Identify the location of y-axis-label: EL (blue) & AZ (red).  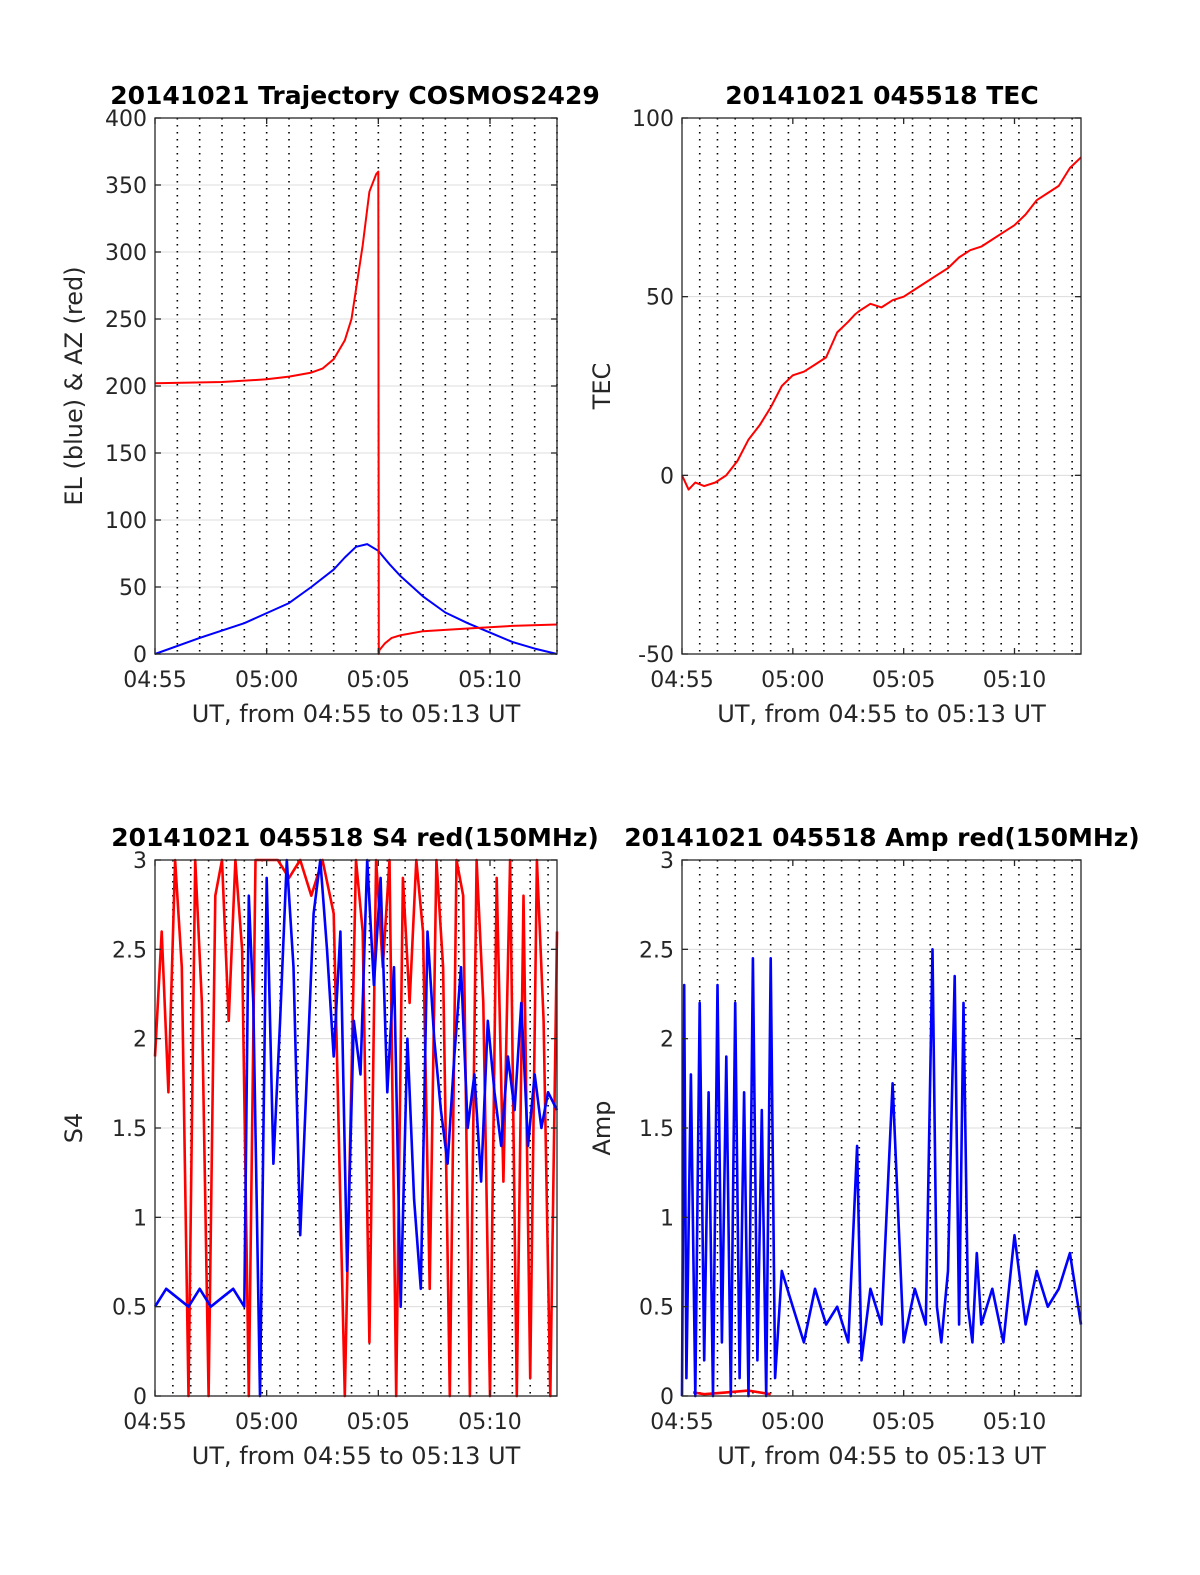
(74, 385).